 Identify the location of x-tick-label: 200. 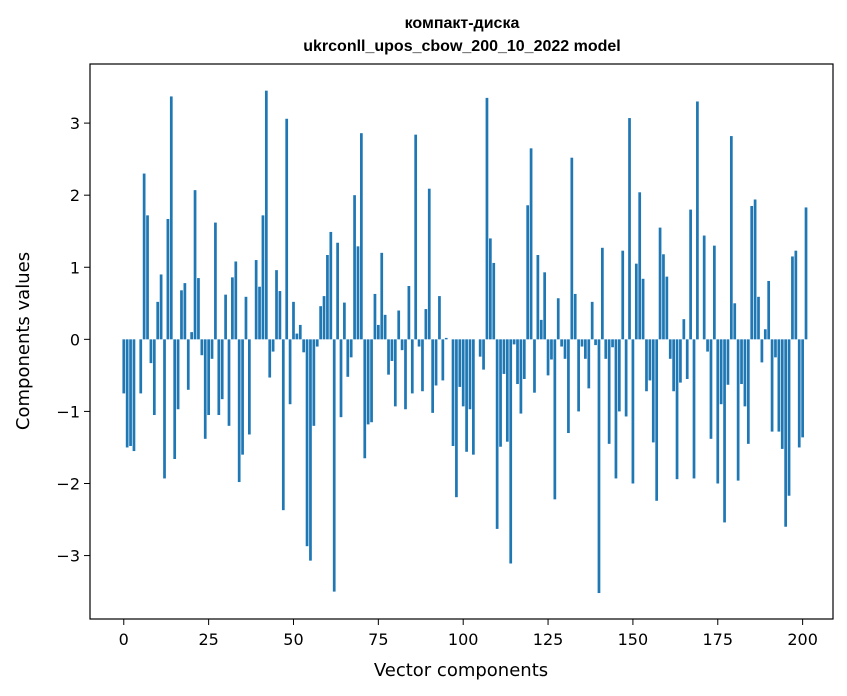
(802, 639).